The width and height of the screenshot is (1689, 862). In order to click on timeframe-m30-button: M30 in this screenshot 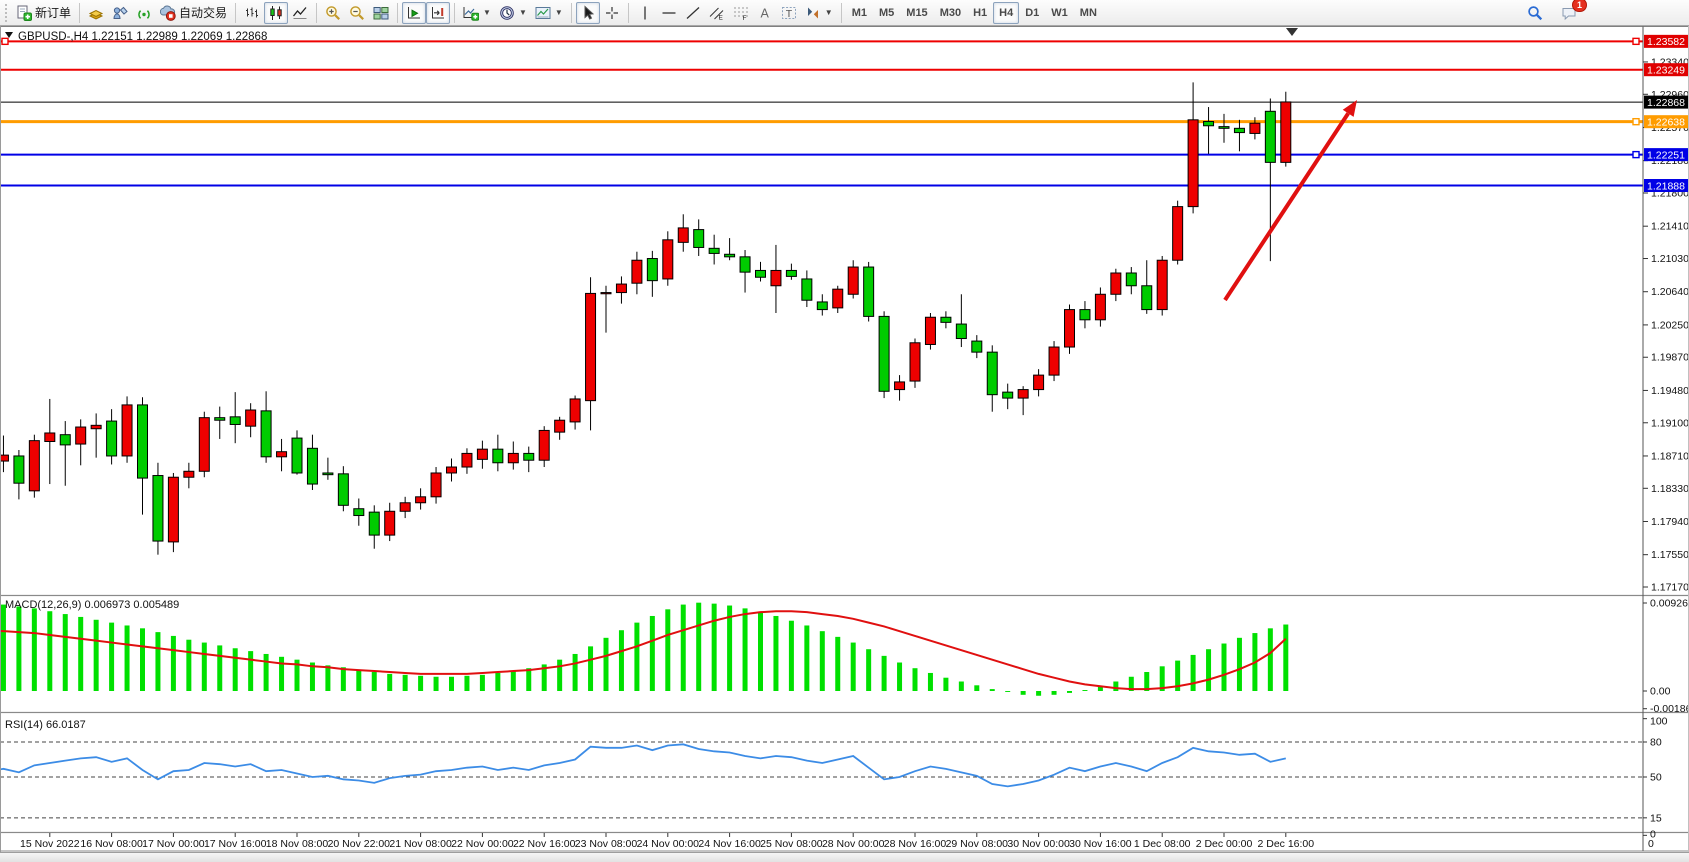, I will do `click(950, 12)`.